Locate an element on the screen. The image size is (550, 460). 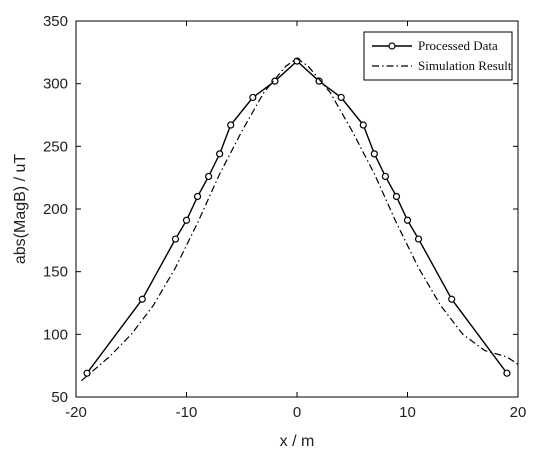
legend: Processed Data Simulation Result is located at coordinates (438, 56).